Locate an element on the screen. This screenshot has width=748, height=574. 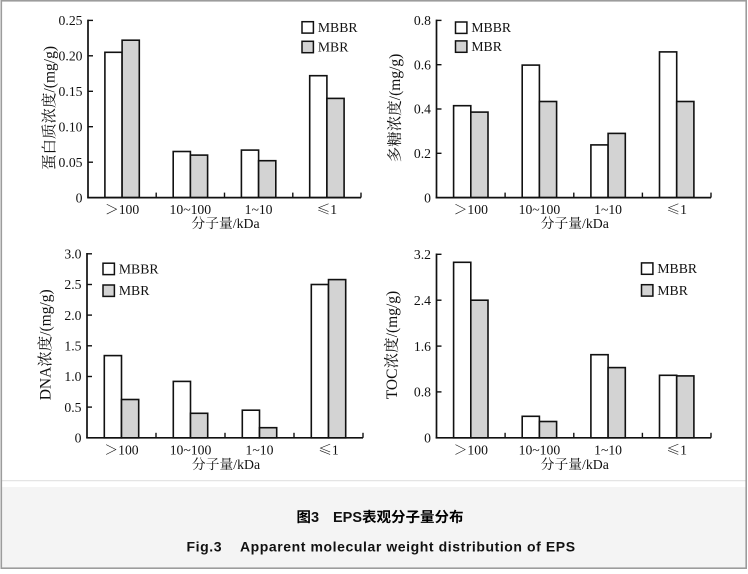
svg-text: 1.6 is located at coordinates (422, 346).